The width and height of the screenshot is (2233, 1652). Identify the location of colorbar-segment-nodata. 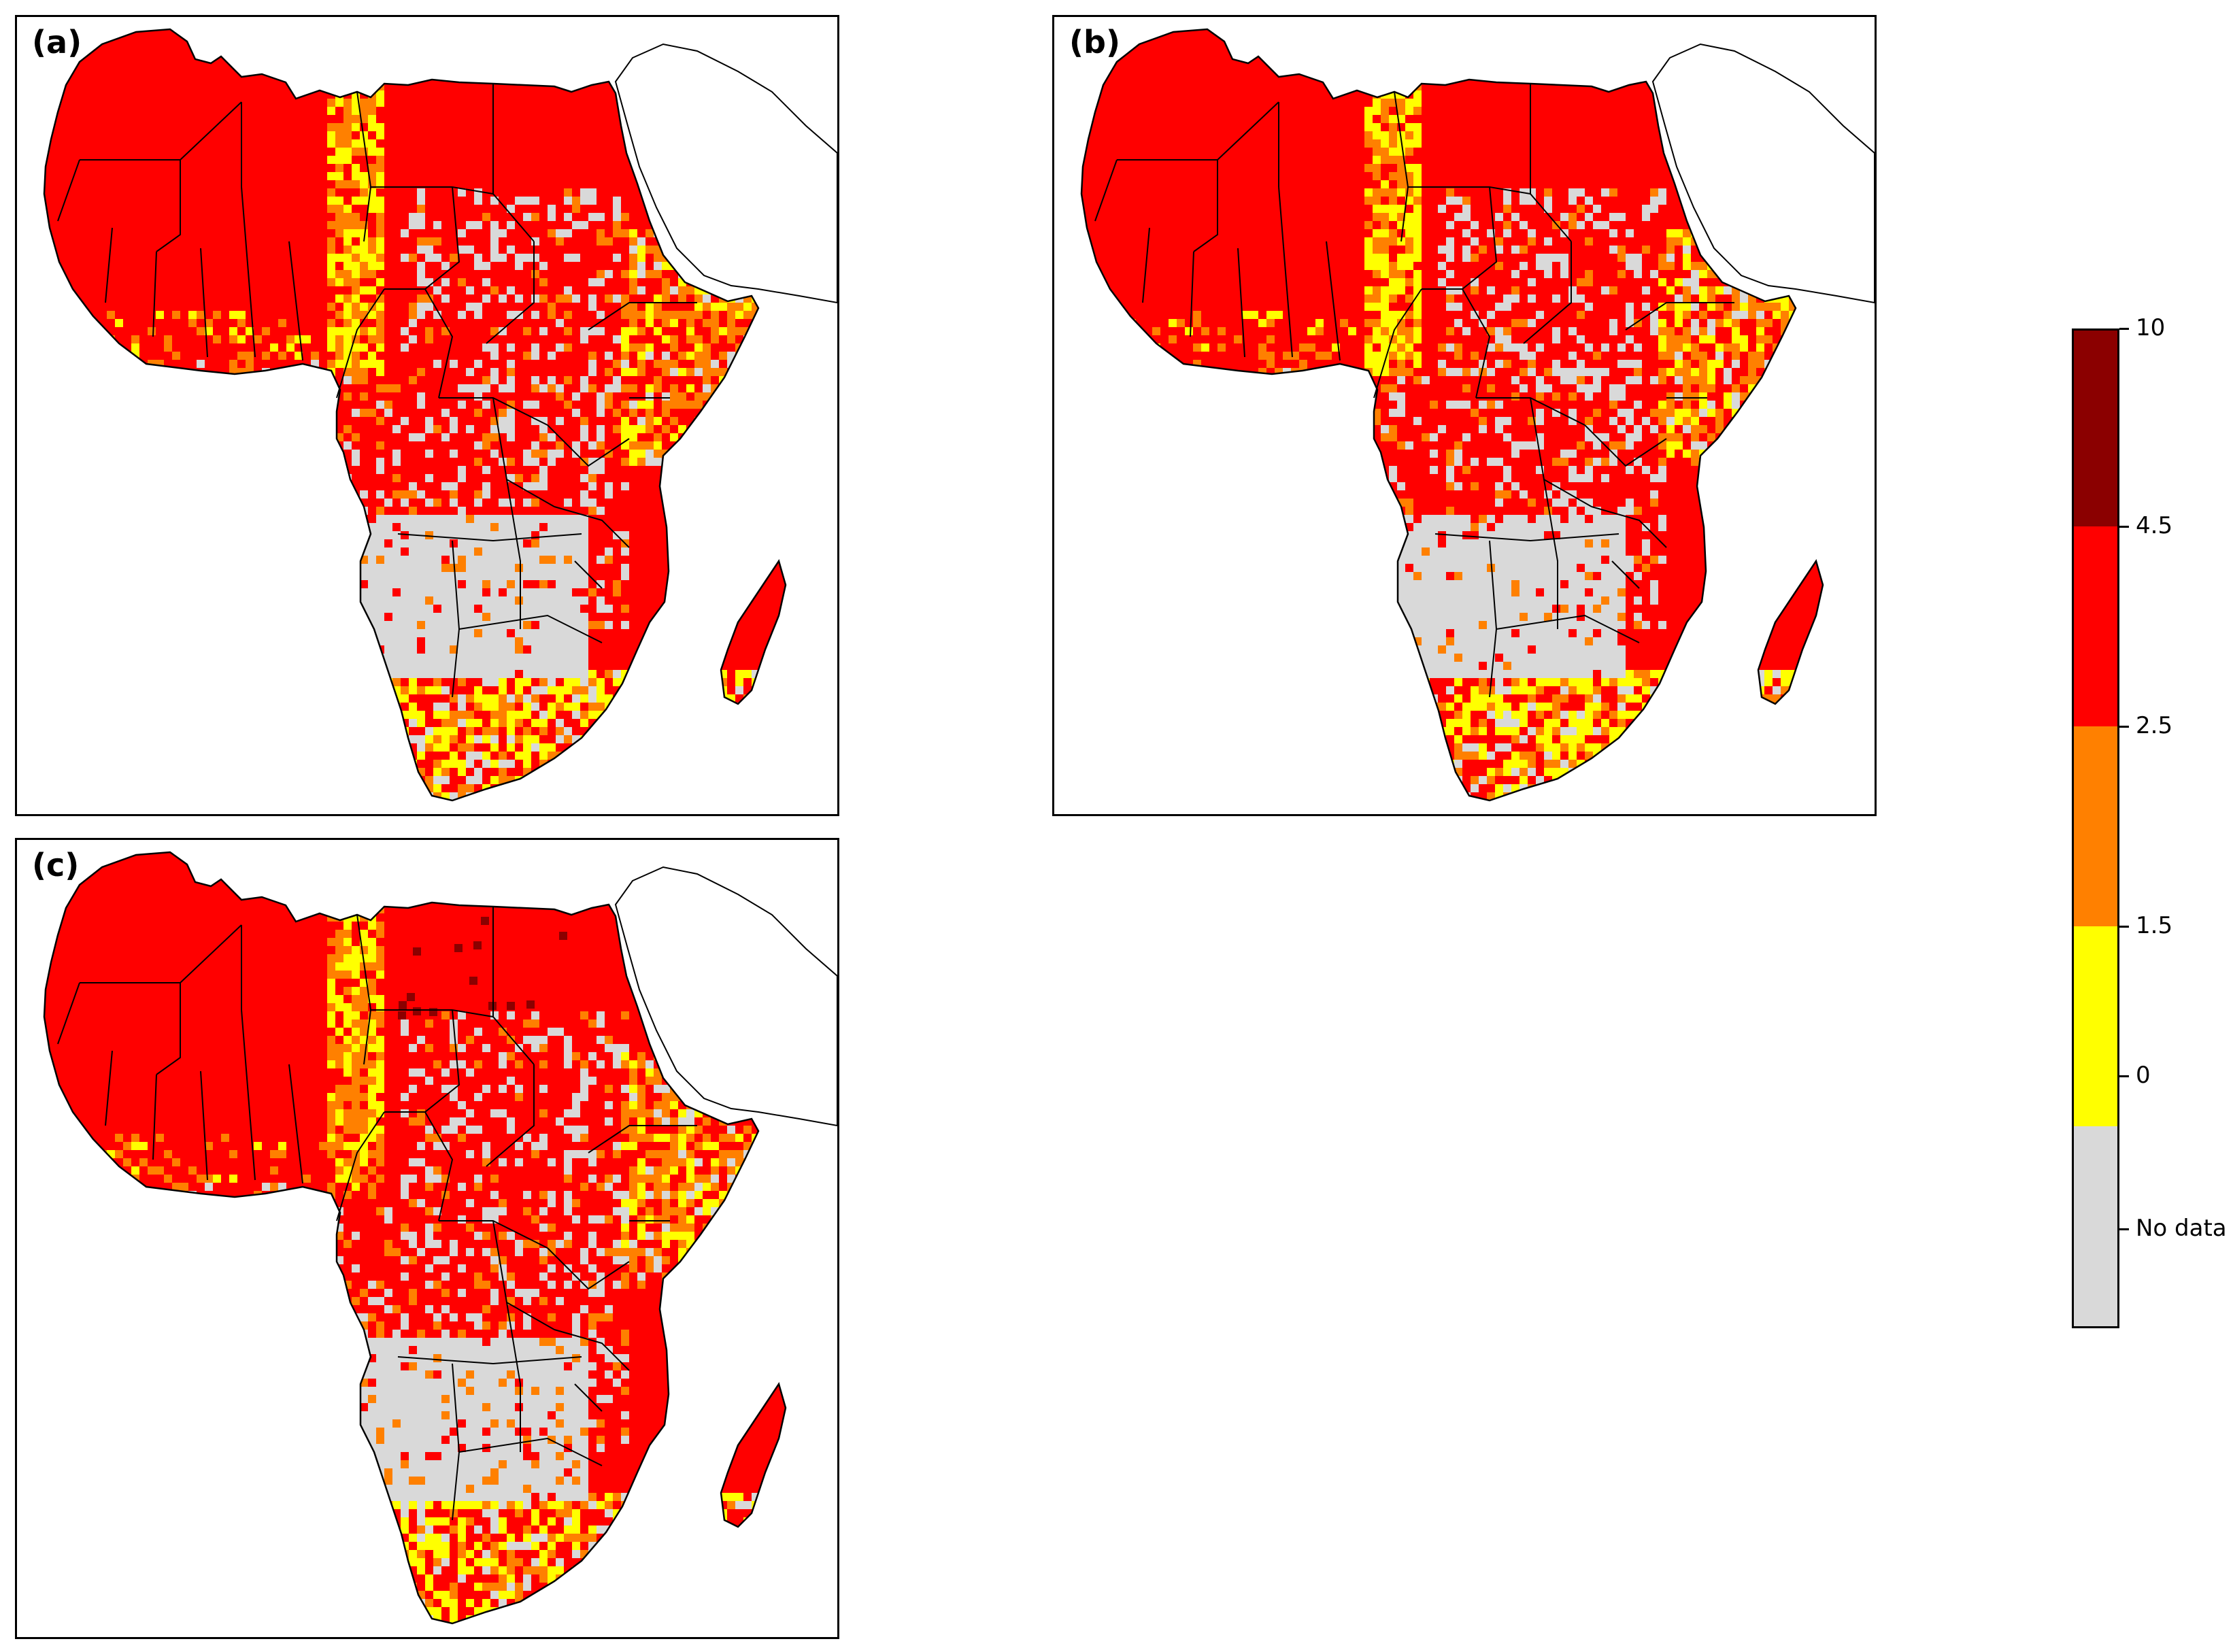
(2095, 1226).